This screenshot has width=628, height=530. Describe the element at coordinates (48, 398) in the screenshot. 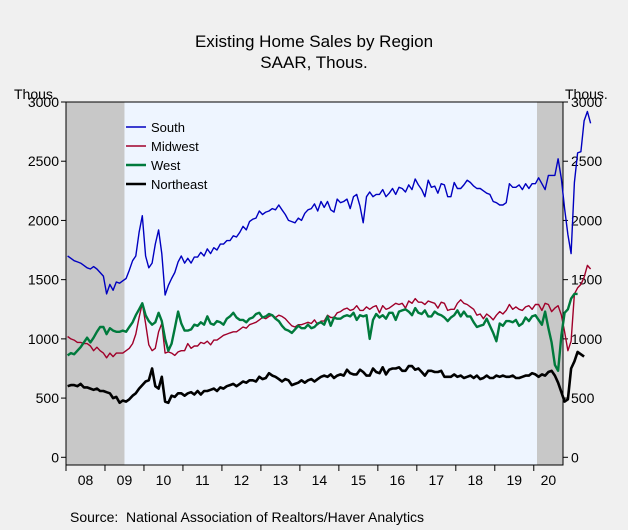

I see `y-tick-label-left-1: 500` at that location.